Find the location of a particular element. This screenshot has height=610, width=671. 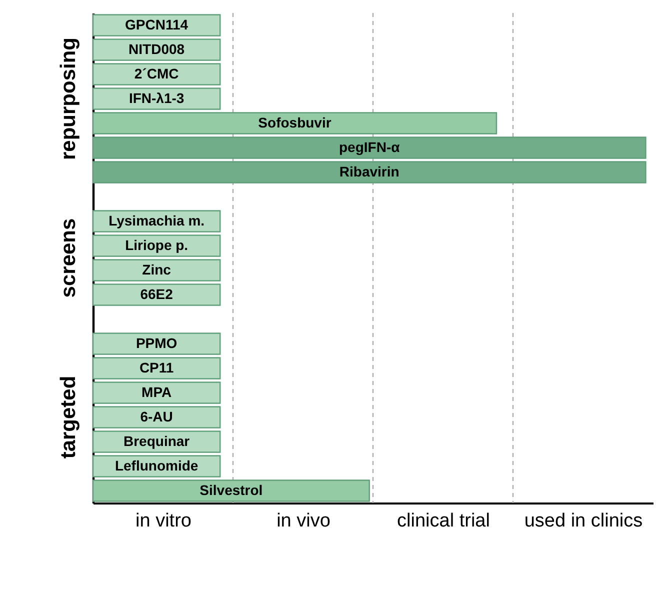

y-tick-label: MPA is located at coordinates (157, 392).